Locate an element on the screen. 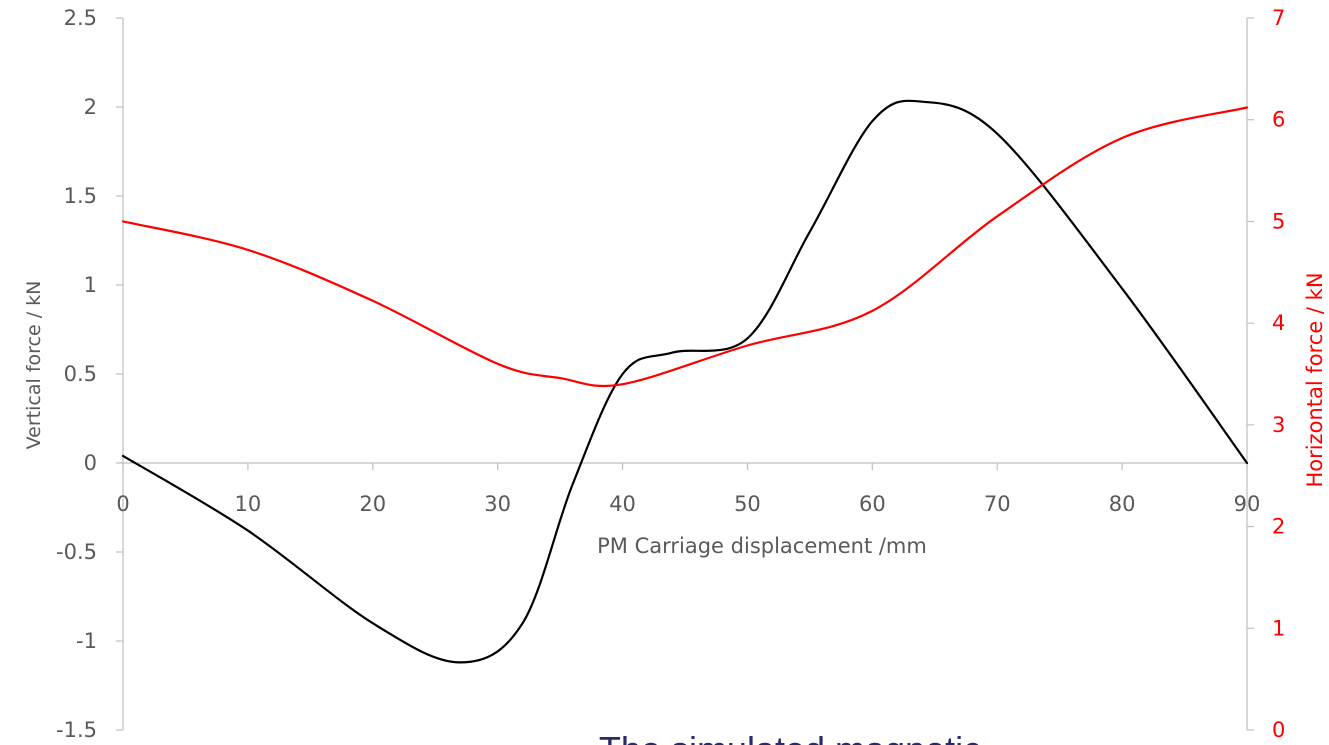 The image size is (1329, 745). x-tick-label: 90 is located at coordinates (1247, 504).